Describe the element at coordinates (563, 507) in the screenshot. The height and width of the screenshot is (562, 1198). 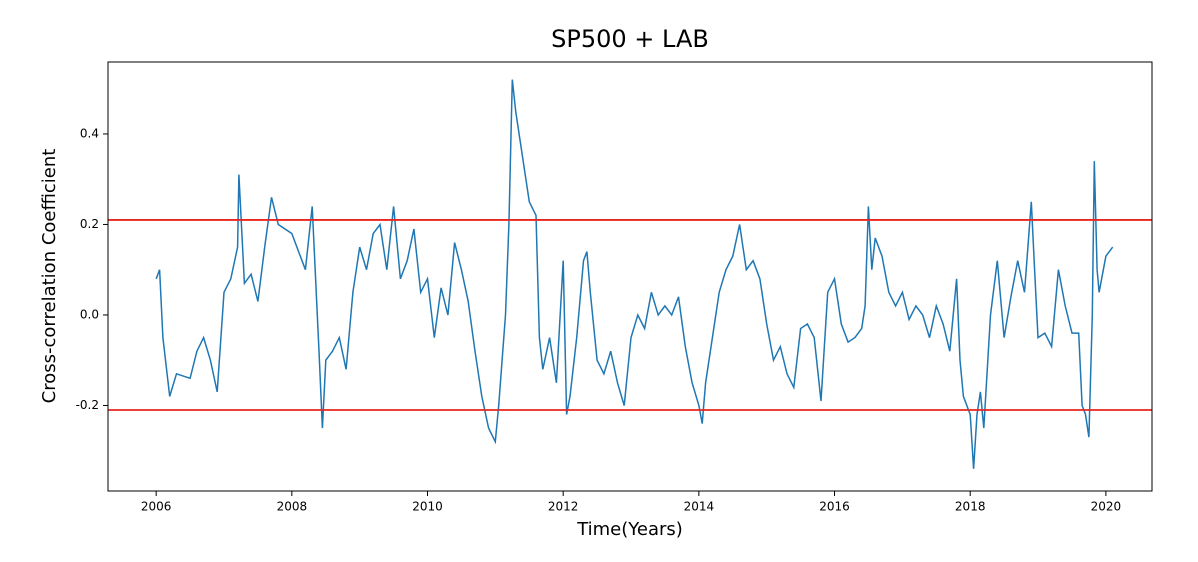
I see `x-tick-label: 2012` at that location.